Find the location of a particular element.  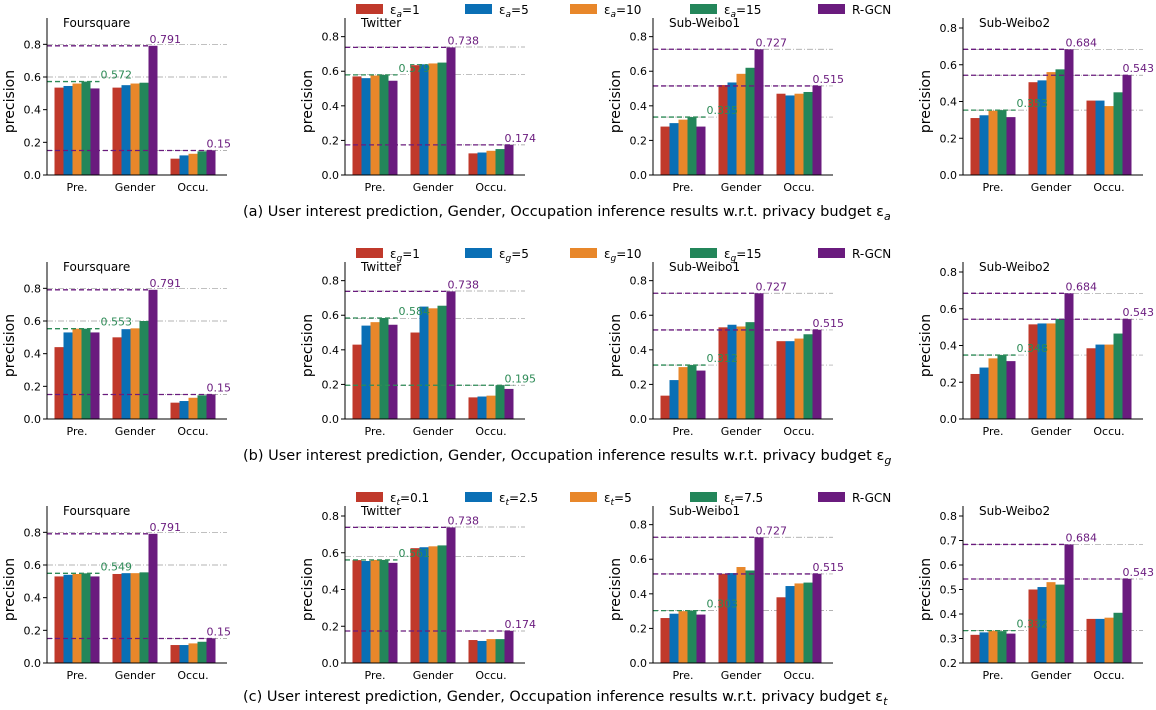

reference-label: 0.174 is located at coordinates (521, 138).